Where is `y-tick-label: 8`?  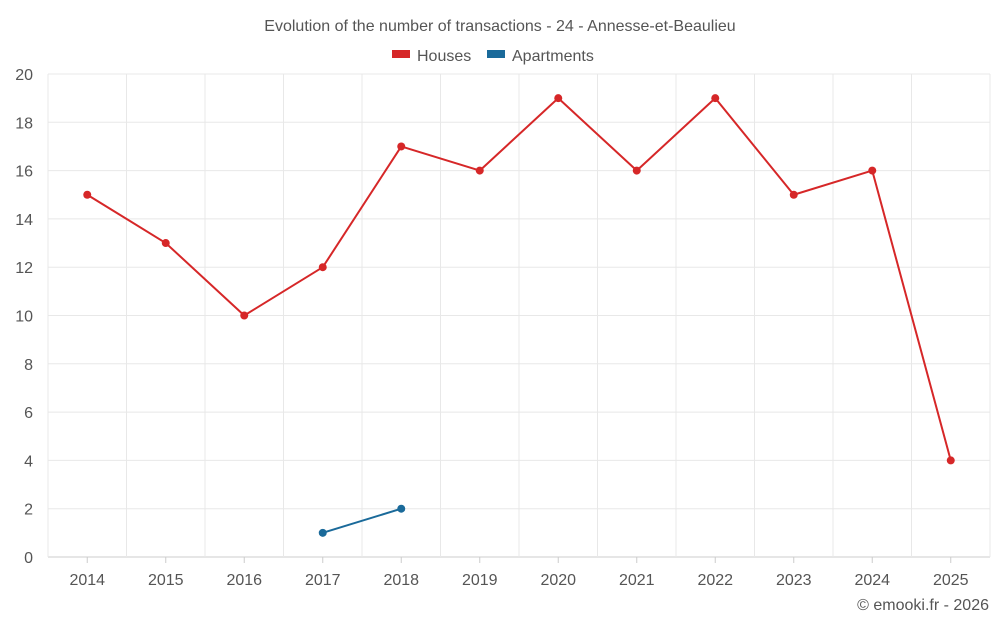 y-tick-label: 8 is located at coordinates (28, 365).